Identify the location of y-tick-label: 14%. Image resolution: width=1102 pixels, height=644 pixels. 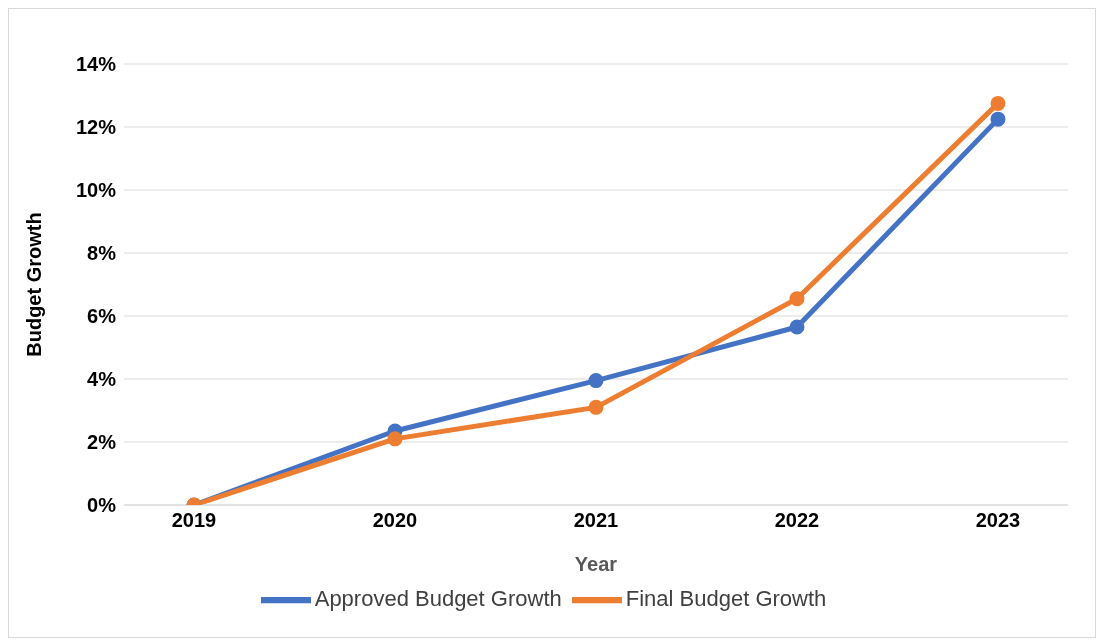
(96, 64).